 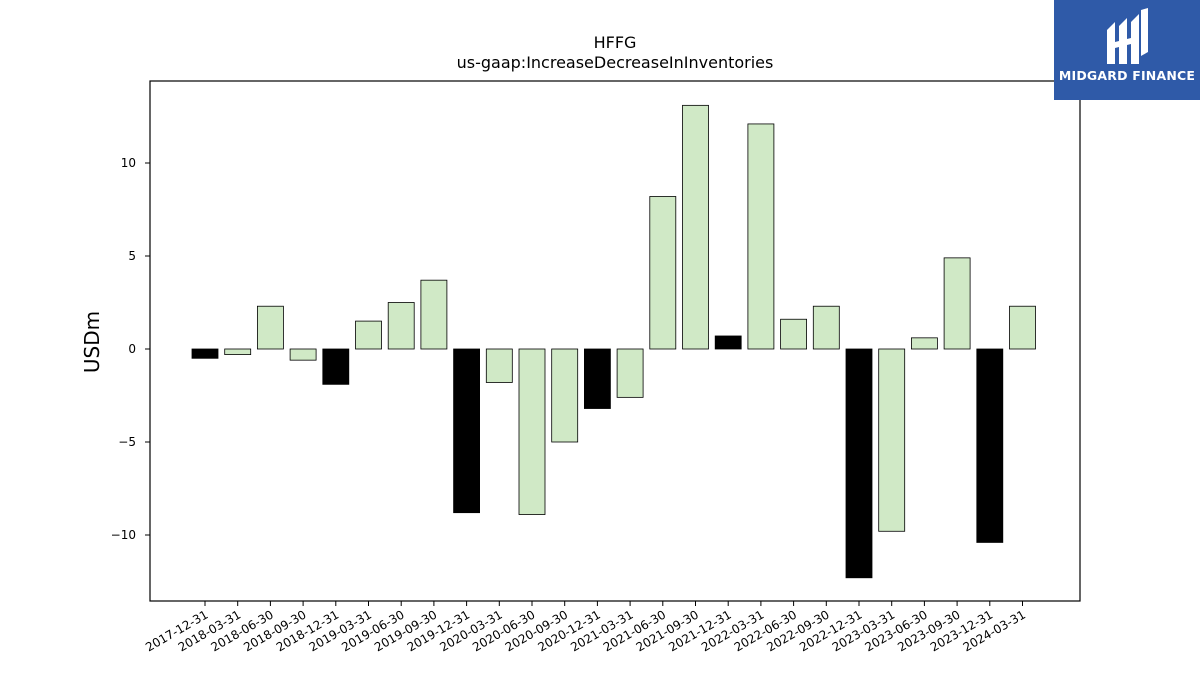 I want to click on brand-logo: MIDGARD FINANCE, so click(x=1127, y=50).